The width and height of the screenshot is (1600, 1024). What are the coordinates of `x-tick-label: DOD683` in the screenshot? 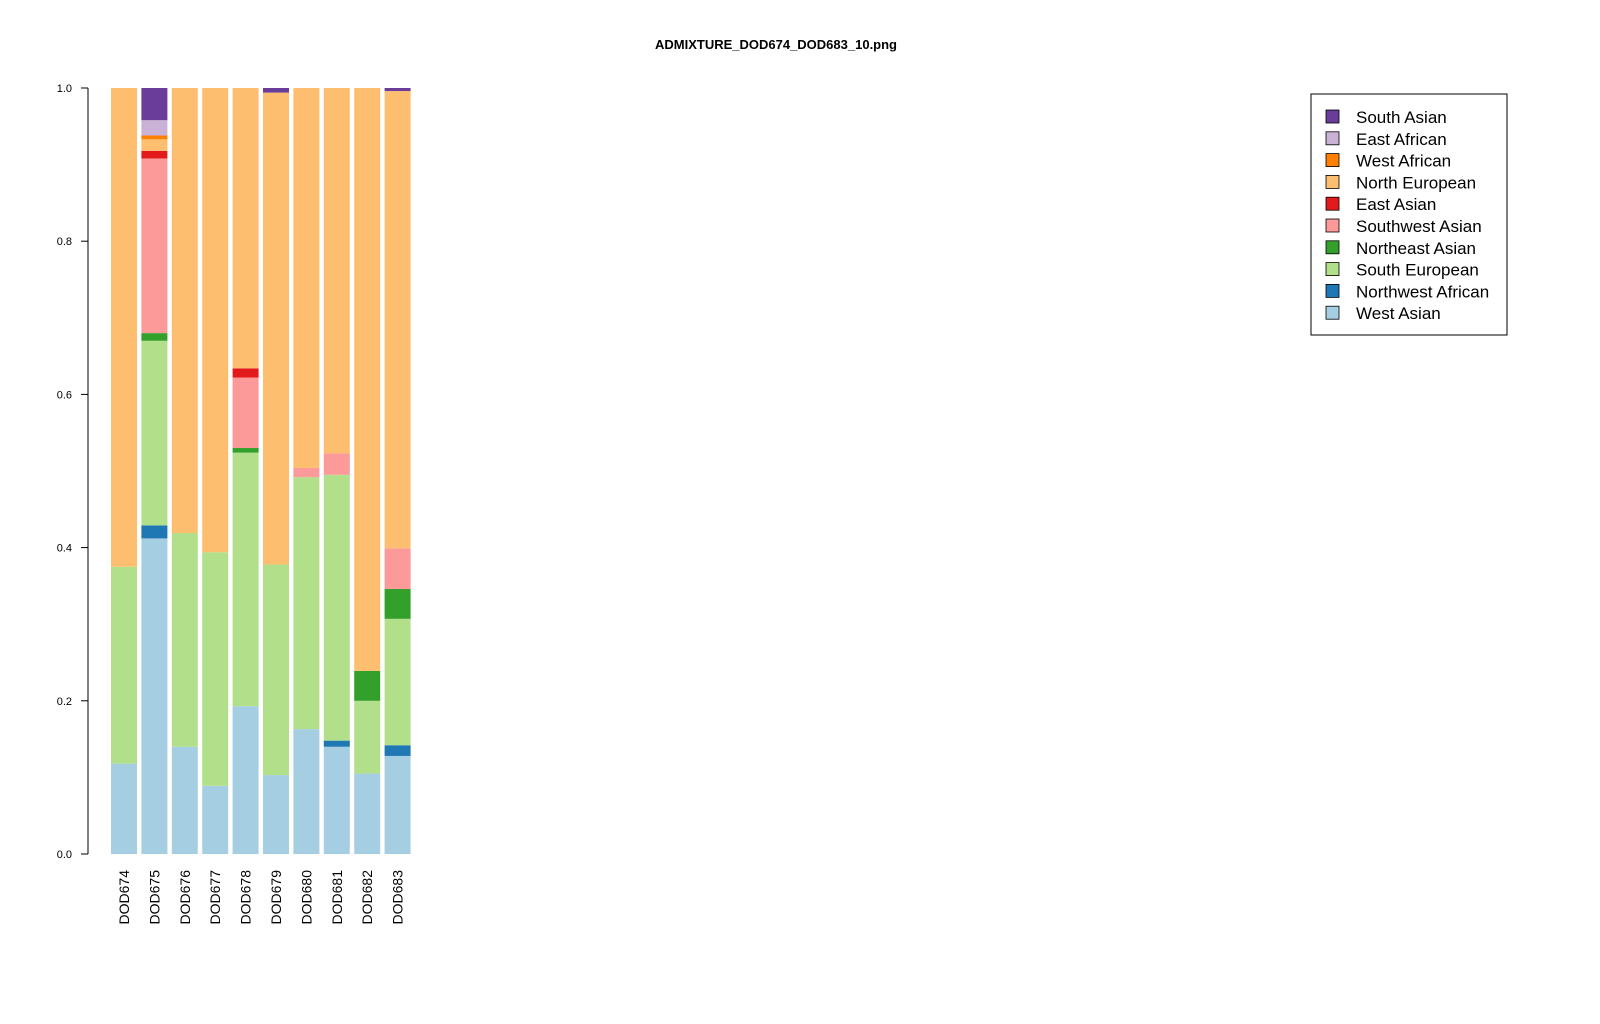 It's located at (398, 897).